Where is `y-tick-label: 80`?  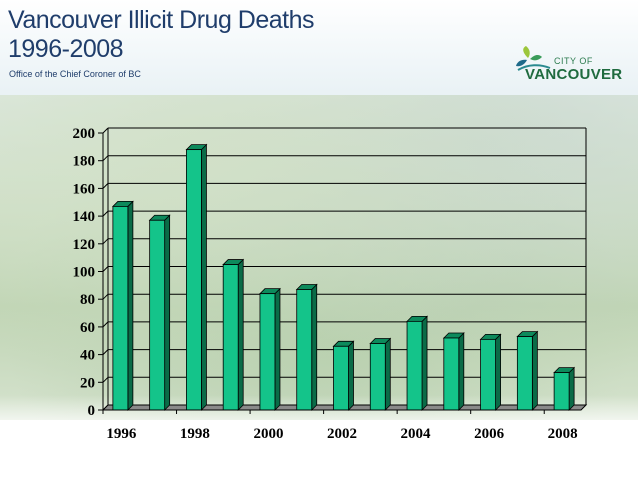
y-tick-label: 80 is located at coordinates (87, 300).